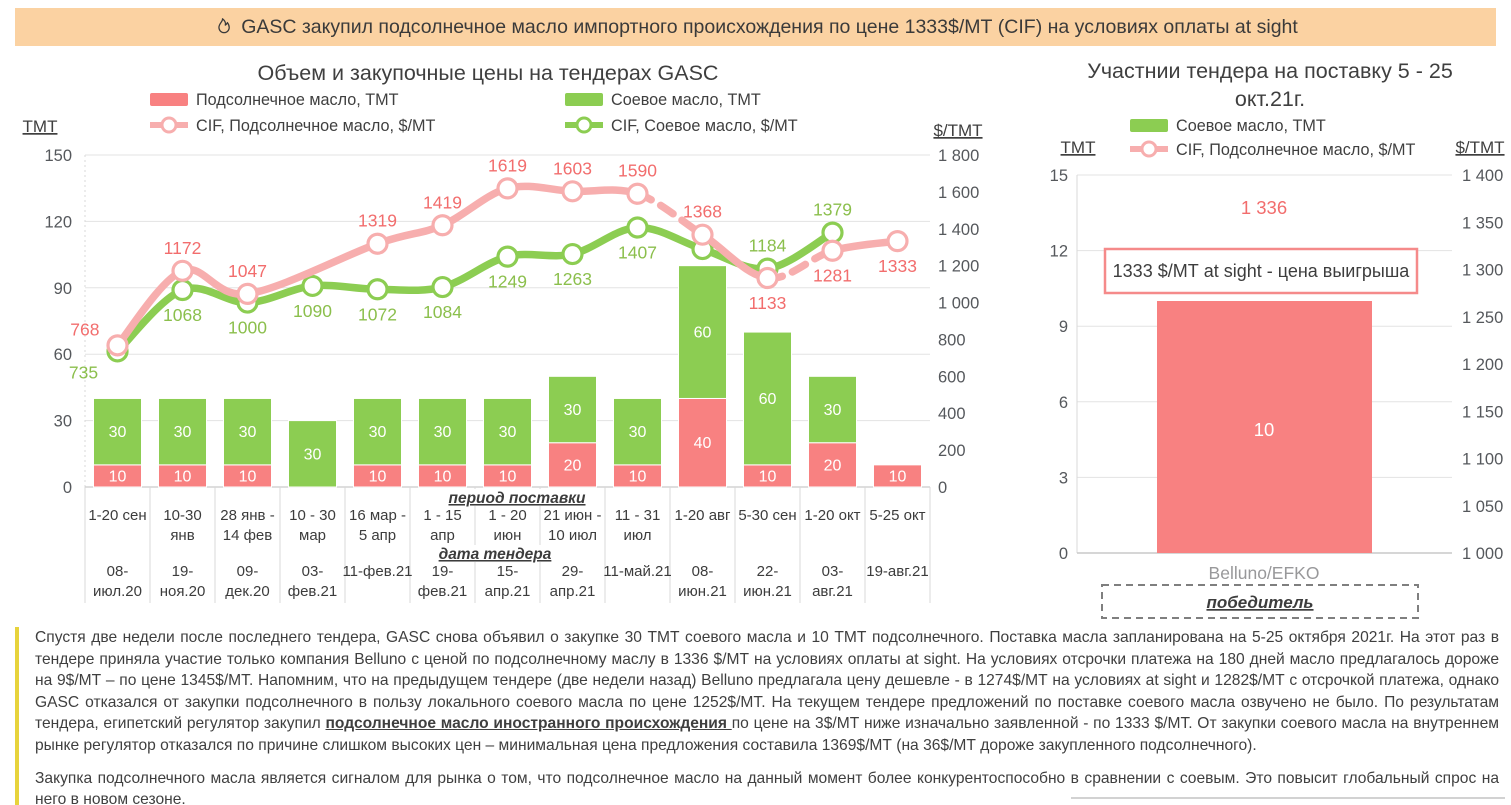 The height and width of the screenshot is (805, 1511). What do you see at coordinates (1482, 412) in the screenshot?
I see `right-tick-label: 1 150` at bounding box center [1482, 412].